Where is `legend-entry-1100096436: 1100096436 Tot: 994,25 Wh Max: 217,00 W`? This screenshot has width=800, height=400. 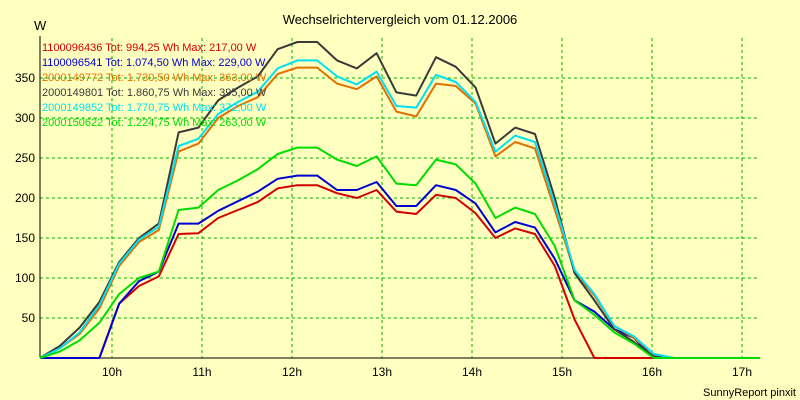
legend-entry-1100096436: 1100096436 Tot: 994,25 Wh Max: 217,00 W is located at coordinates (149, 48).